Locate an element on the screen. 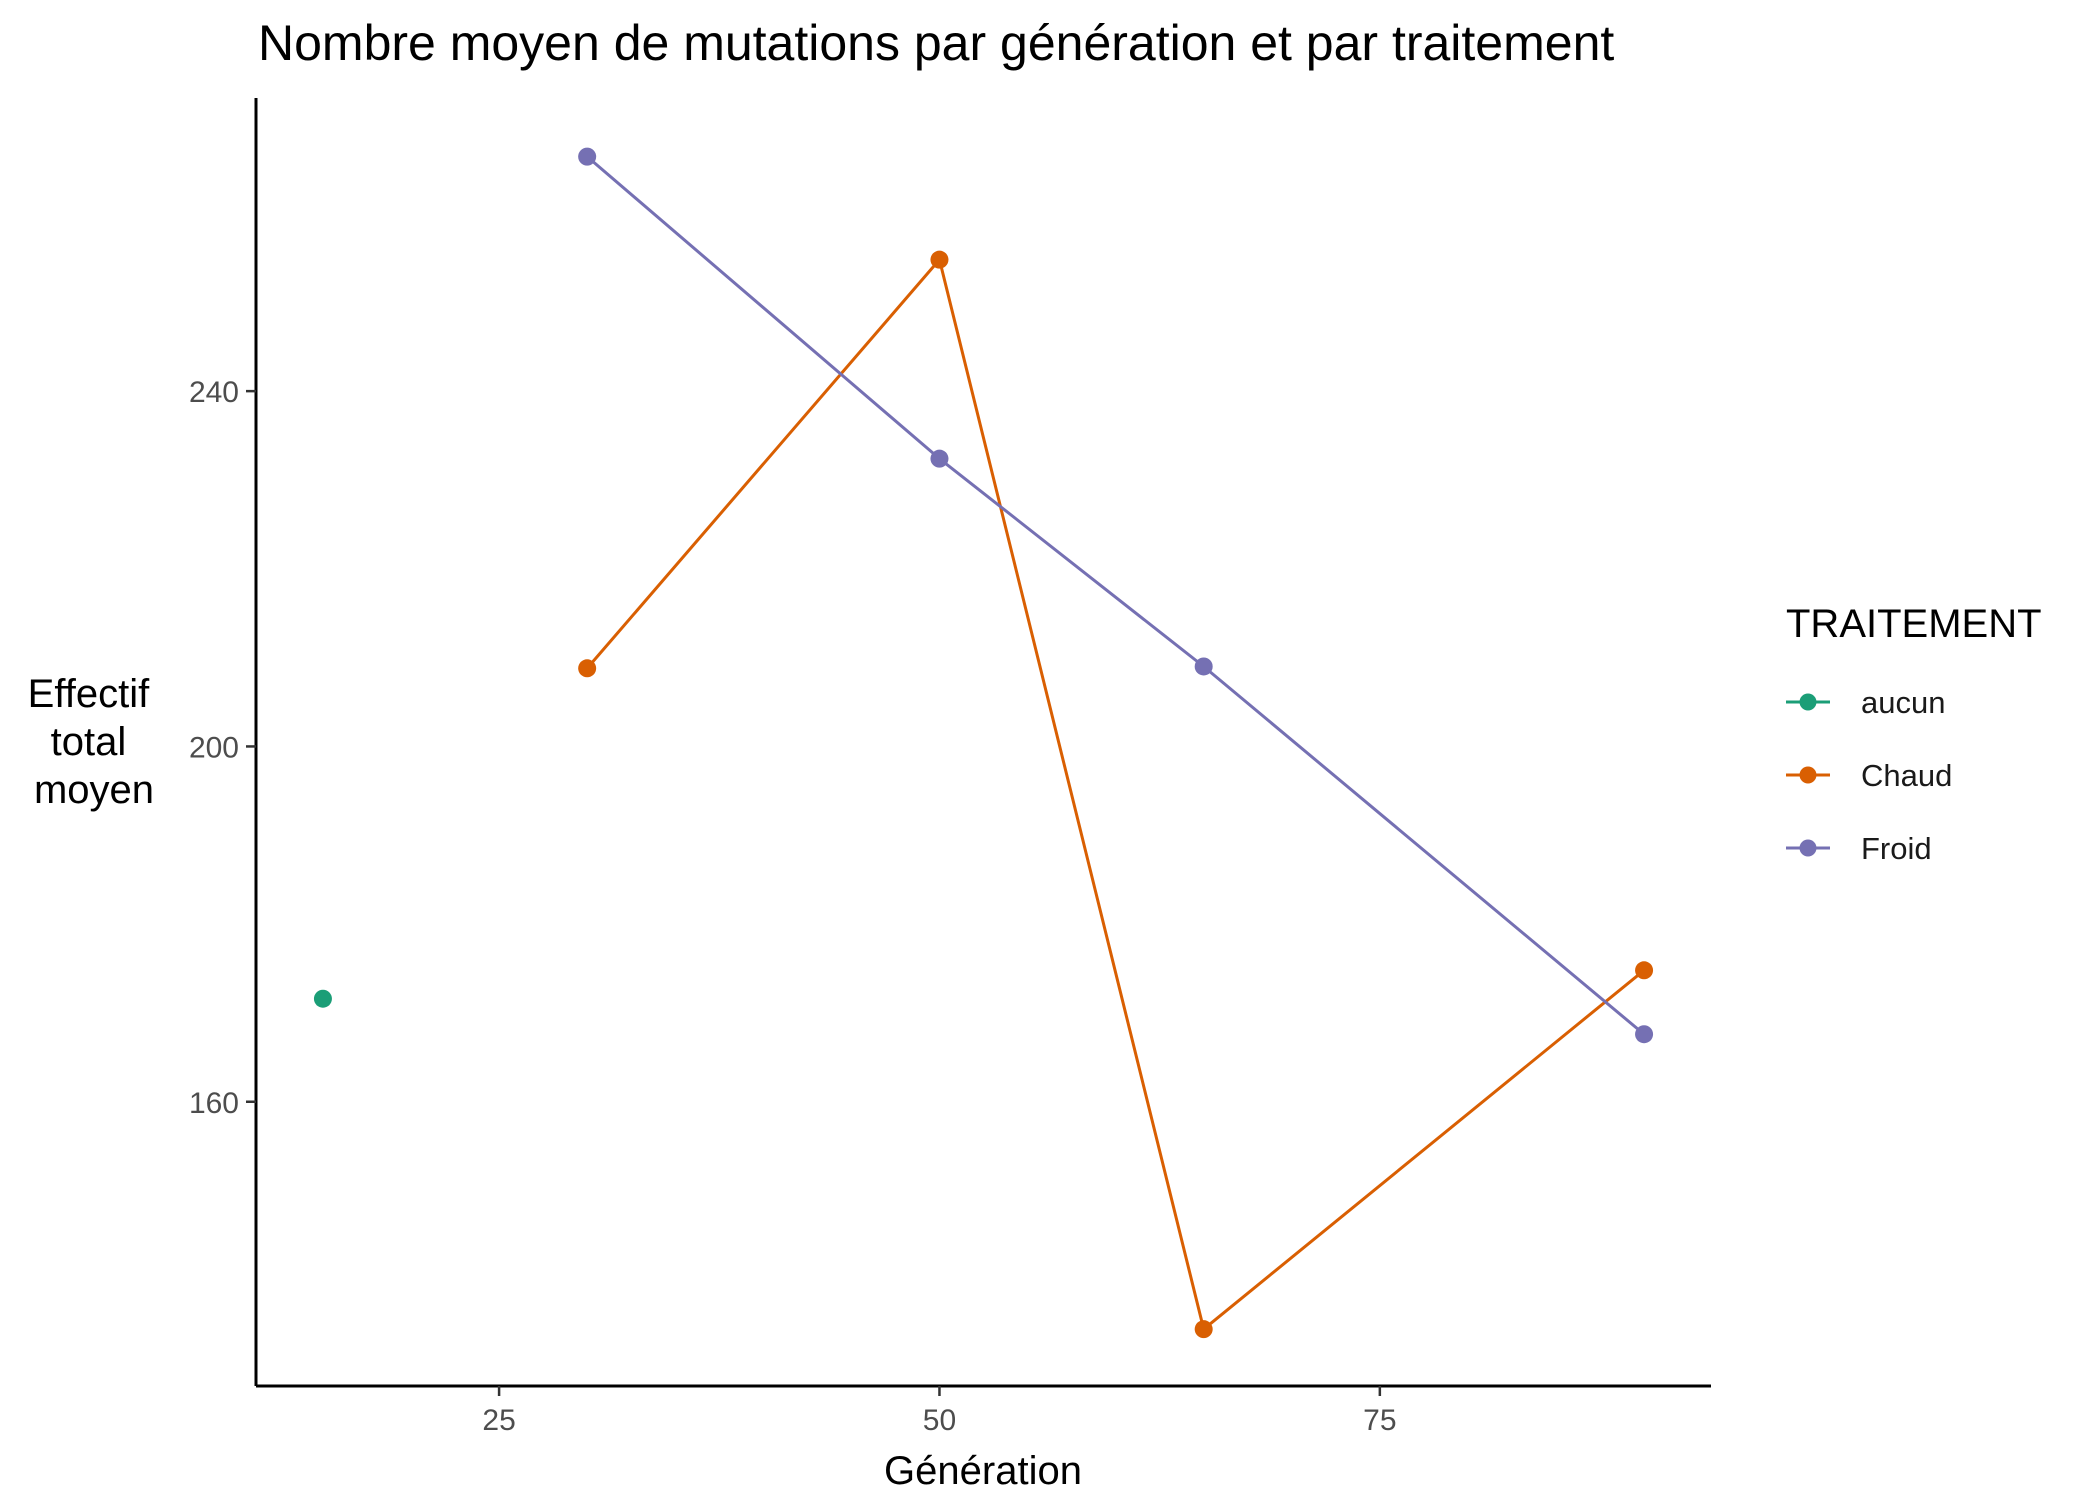  y-ticks: 160 200 240 is located at coordinates (222, 748).